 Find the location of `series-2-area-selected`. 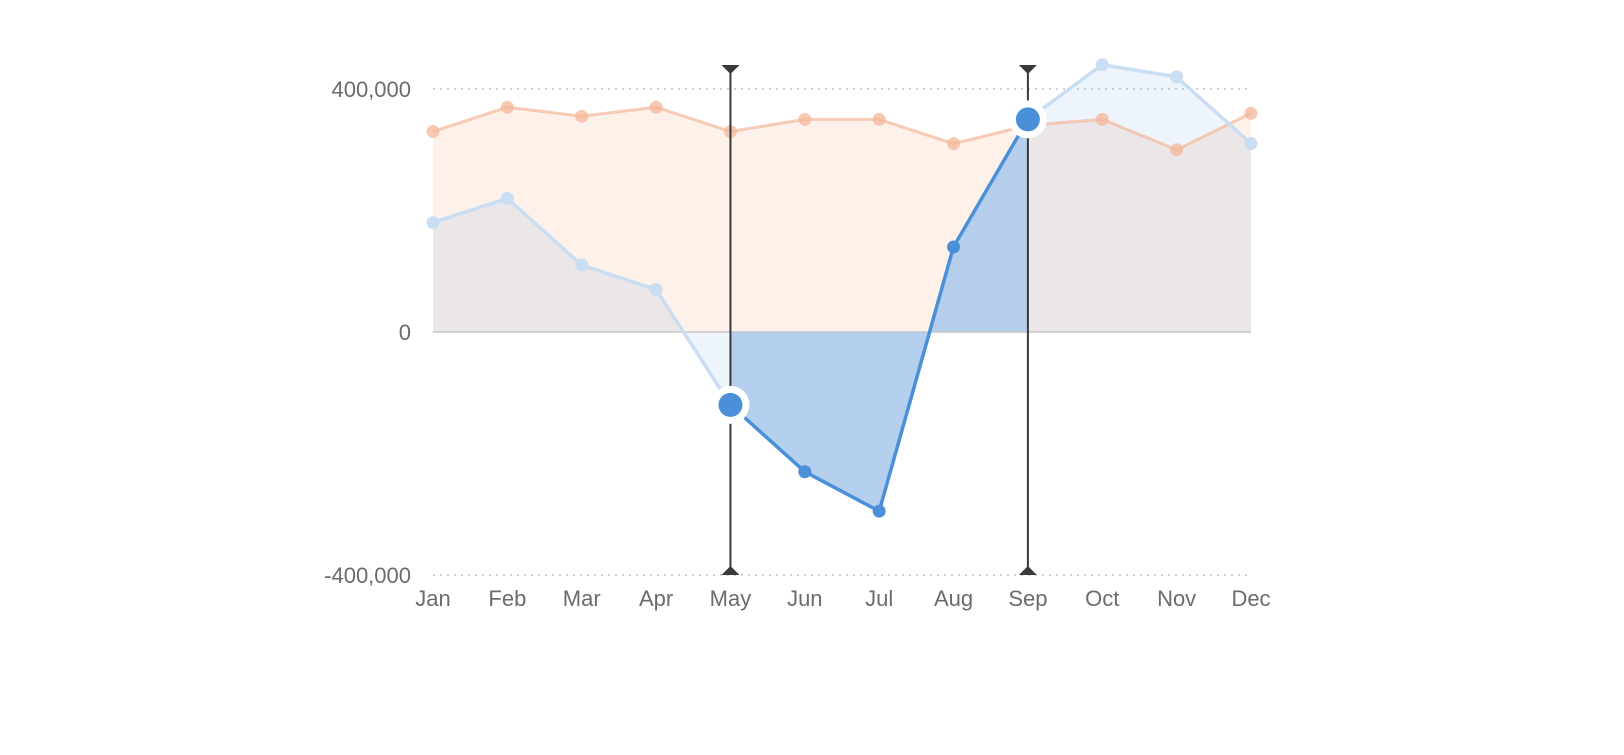

series-2-area-selected is located at coordinates (879, 315).